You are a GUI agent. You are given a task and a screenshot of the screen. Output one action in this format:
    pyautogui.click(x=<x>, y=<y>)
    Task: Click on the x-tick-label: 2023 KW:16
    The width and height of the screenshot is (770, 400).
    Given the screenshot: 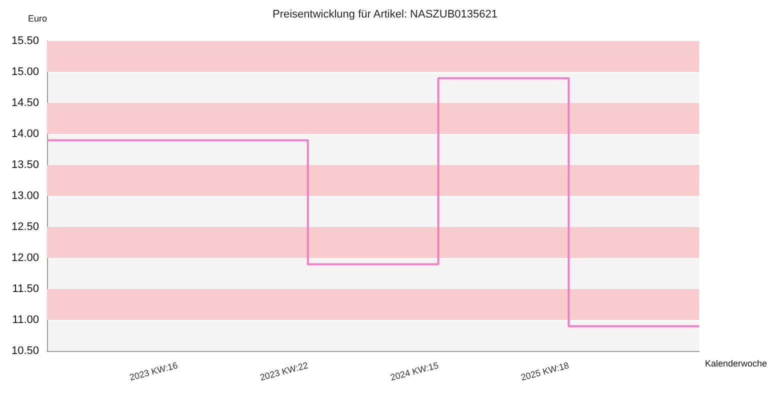 What is the action you would take?
    pyautogui.click(x=153, y=371)
    